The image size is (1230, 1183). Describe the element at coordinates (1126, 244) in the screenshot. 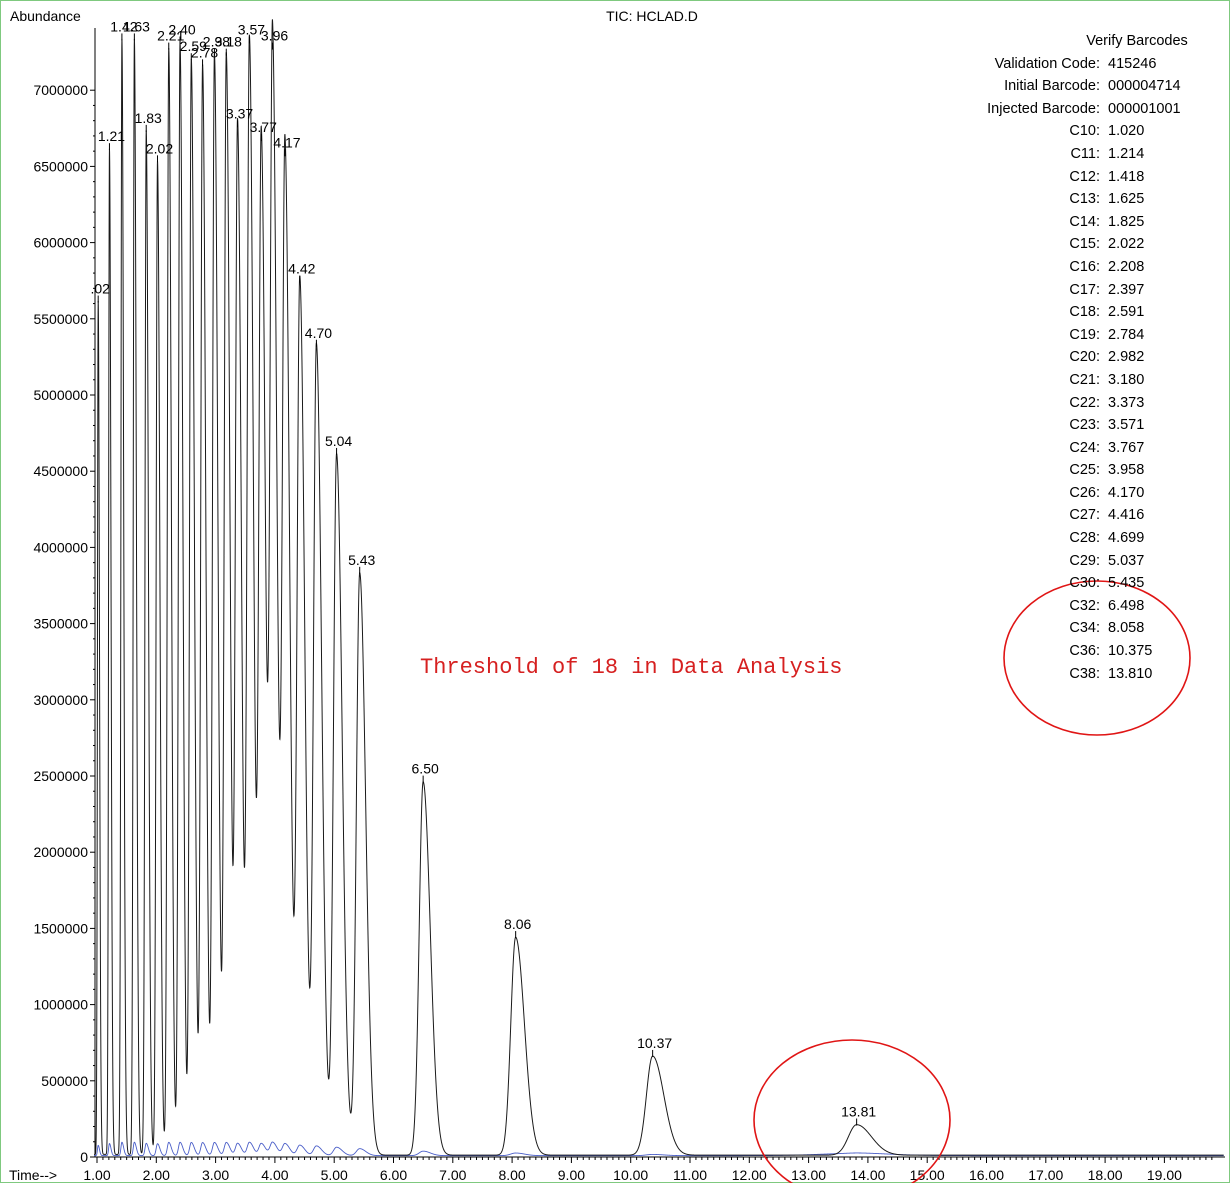

I see `info-row-value: 2.022` at that location.